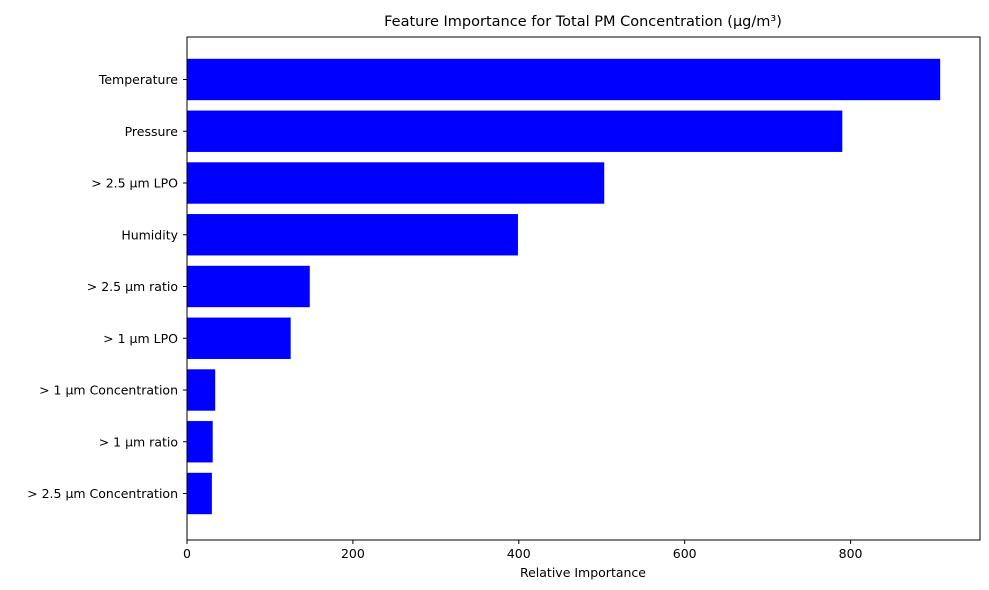 This screenshot has height=590, width=989. Describe the element at coordinates (187, 553) in the screenshot. I see `x-tick-label: 0` at that location.